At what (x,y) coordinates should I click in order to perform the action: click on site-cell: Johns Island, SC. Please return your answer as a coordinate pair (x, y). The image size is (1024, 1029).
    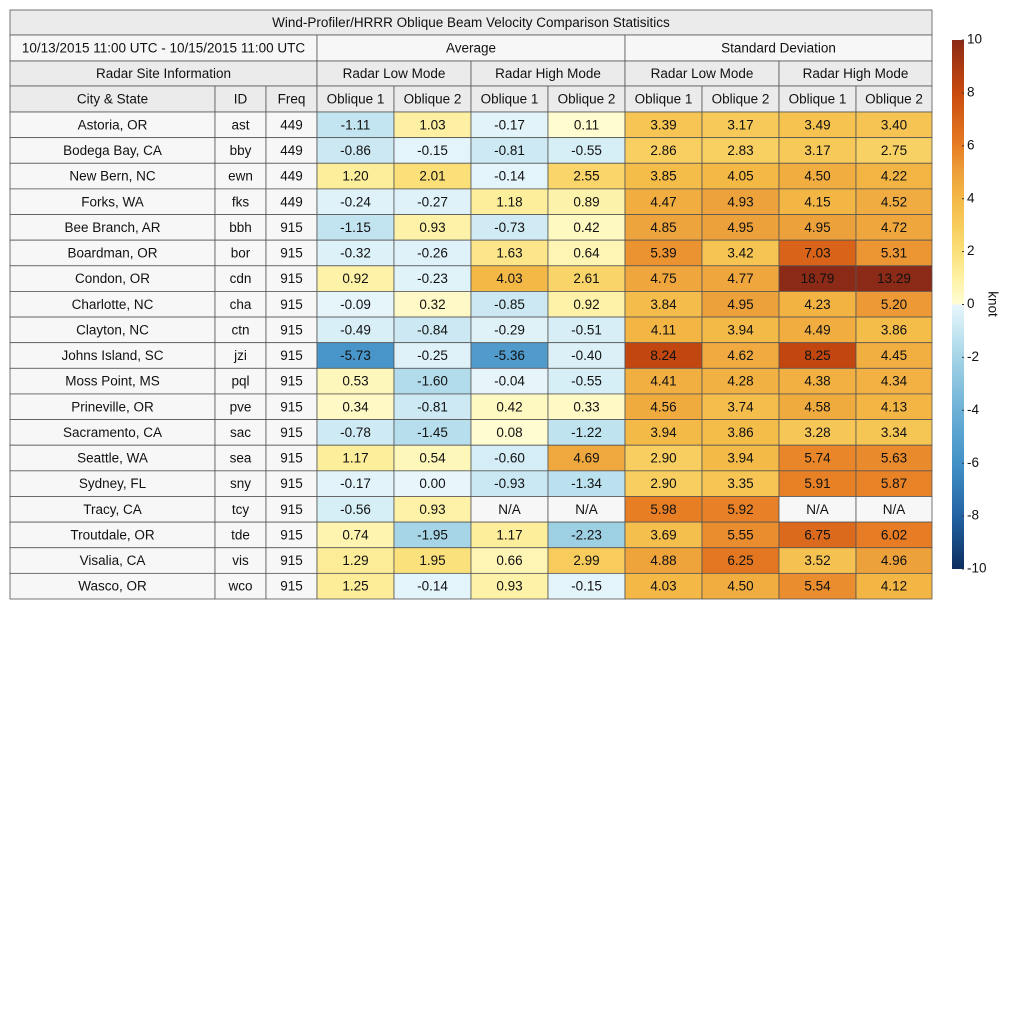
    Looking at the image, I should click on (112, 355).